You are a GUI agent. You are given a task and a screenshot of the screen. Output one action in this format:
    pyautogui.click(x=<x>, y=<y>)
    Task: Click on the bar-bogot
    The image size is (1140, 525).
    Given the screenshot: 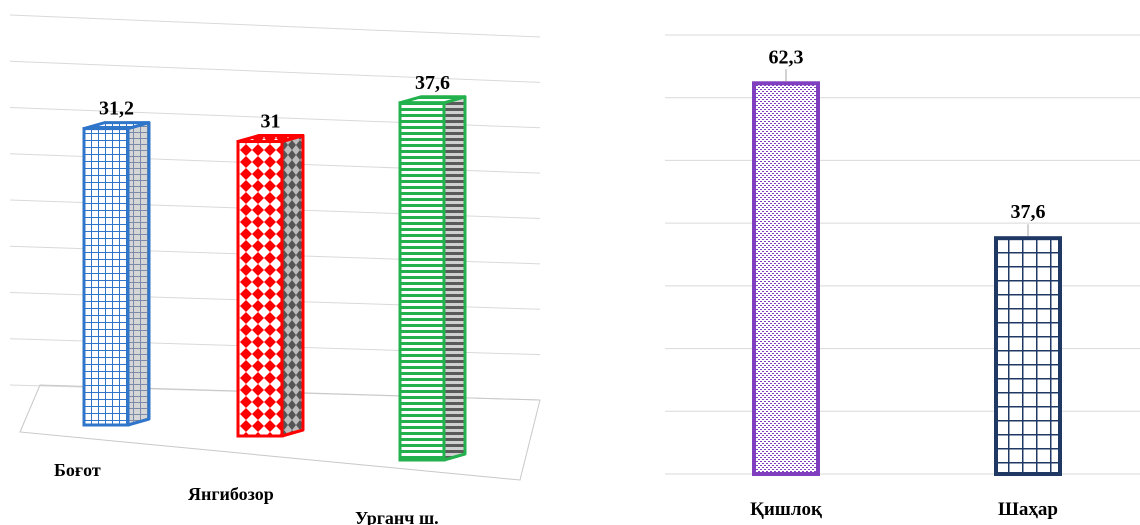 What is the action you would take?
    pyautogui.click(x=116, y=274)
    